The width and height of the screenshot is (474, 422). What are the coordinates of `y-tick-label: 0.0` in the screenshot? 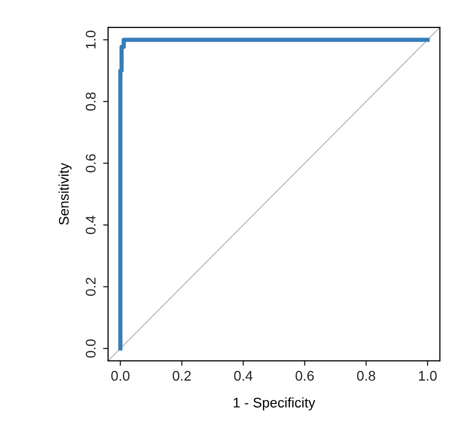 It's located at (91, 348).